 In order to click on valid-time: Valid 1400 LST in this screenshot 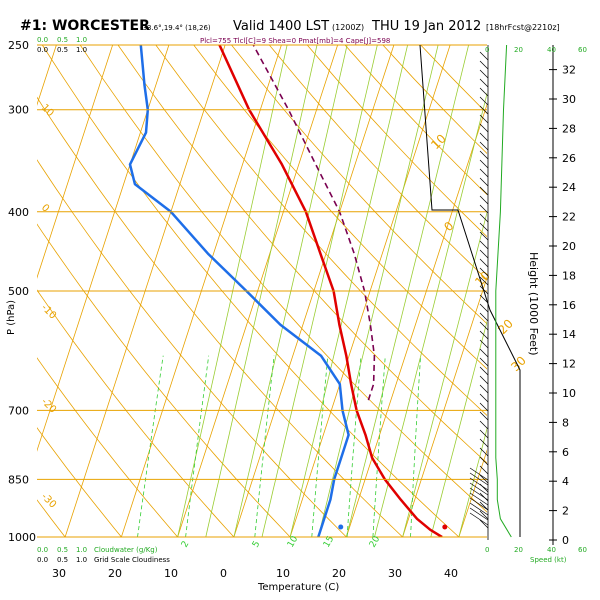, I will do `click(281, 26)`.